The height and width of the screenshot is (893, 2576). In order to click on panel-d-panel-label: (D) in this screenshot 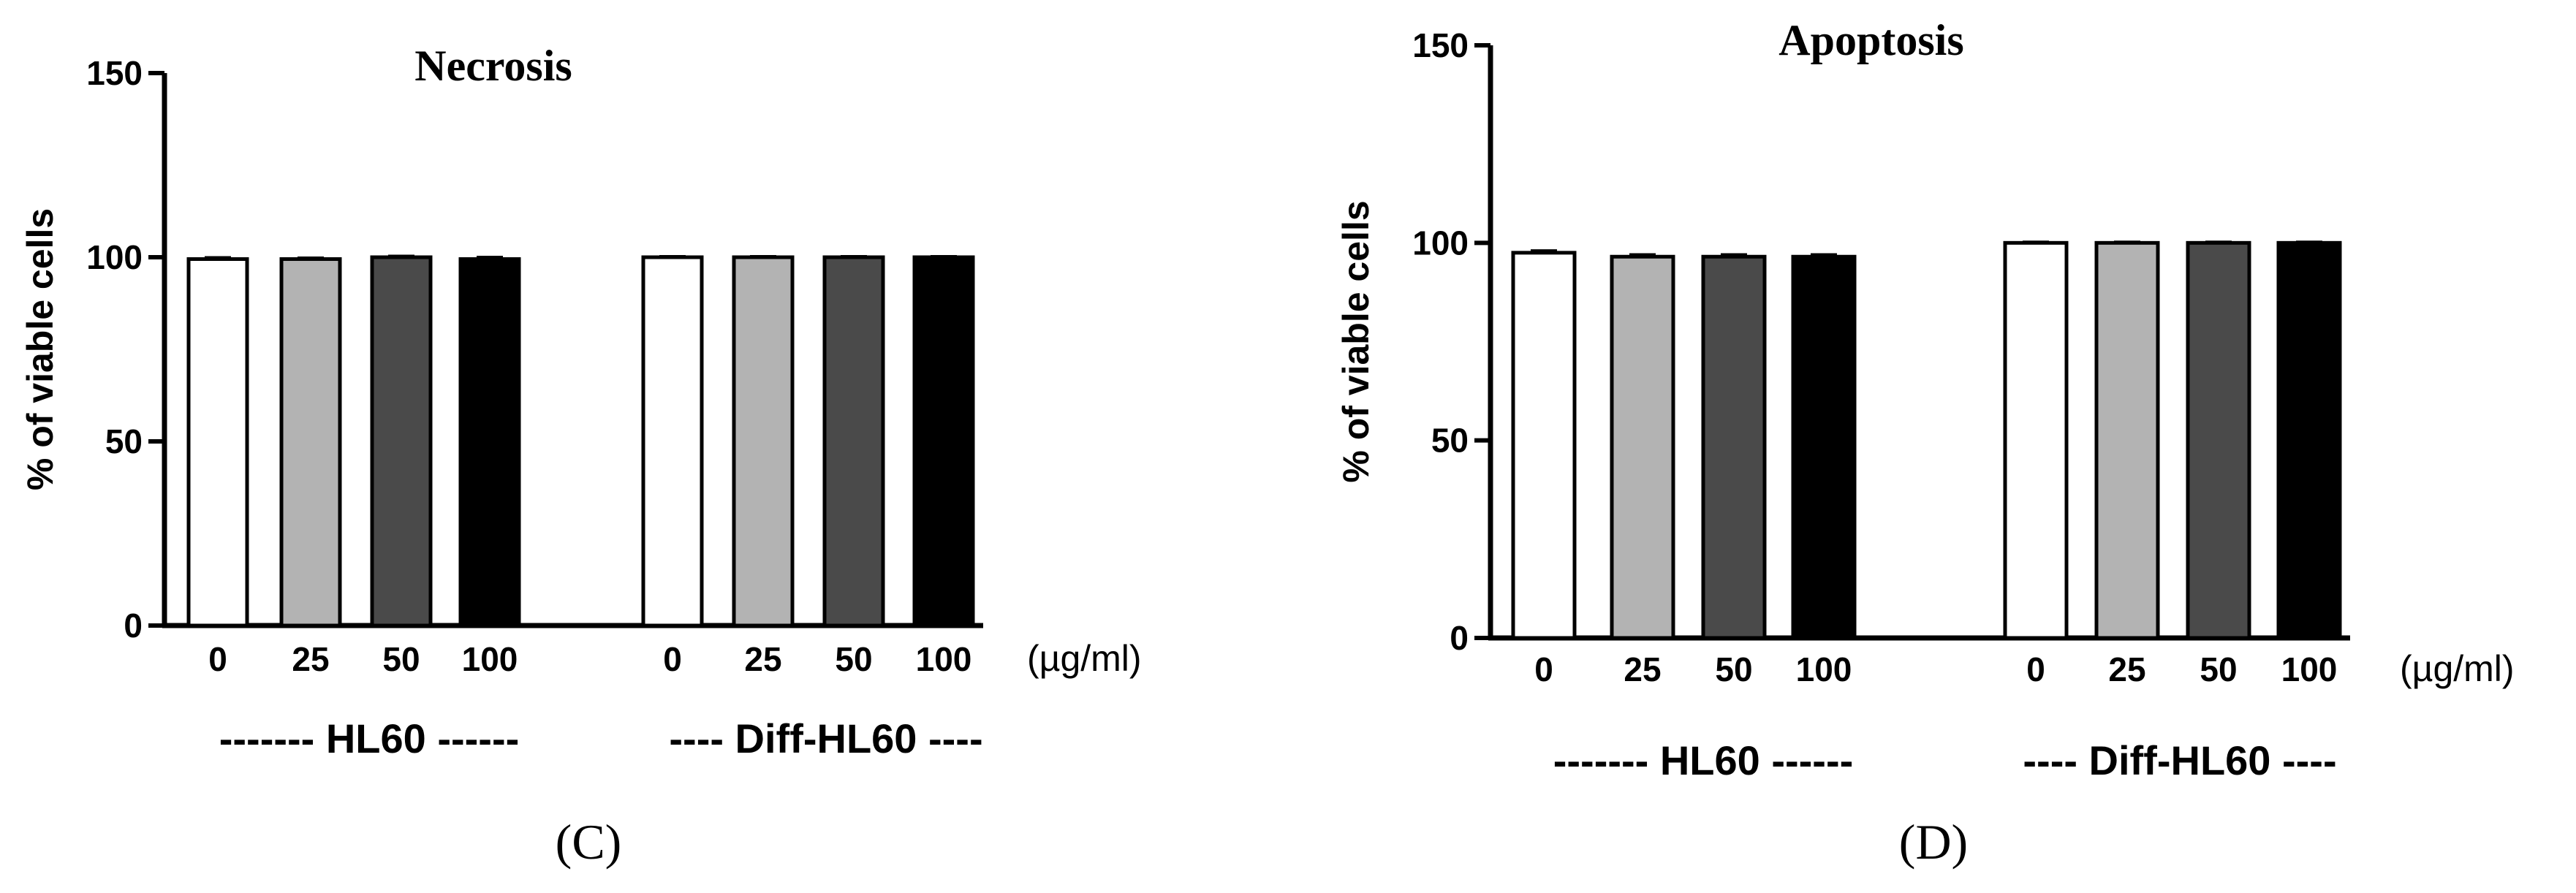, I will do `click(1933, 842)`.